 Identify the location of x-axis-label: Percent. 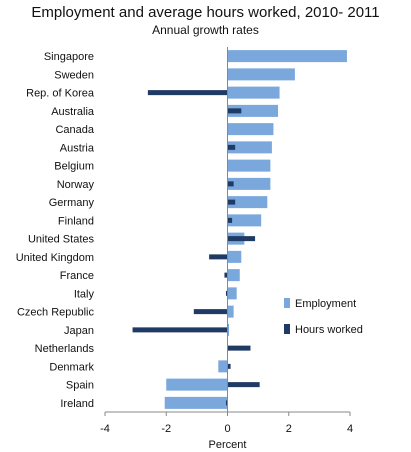
(228, 445).